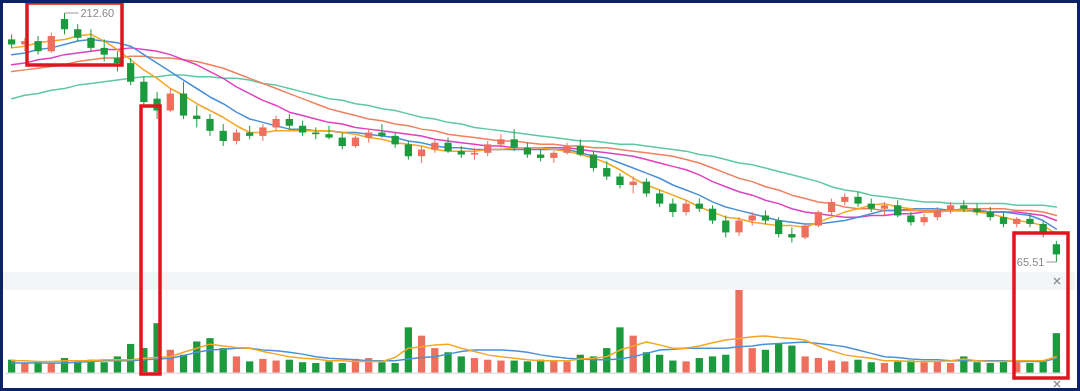  Describe the element at coordinates (1030, 262) in the screenshot. I see `annotation: 65.51` at that location.